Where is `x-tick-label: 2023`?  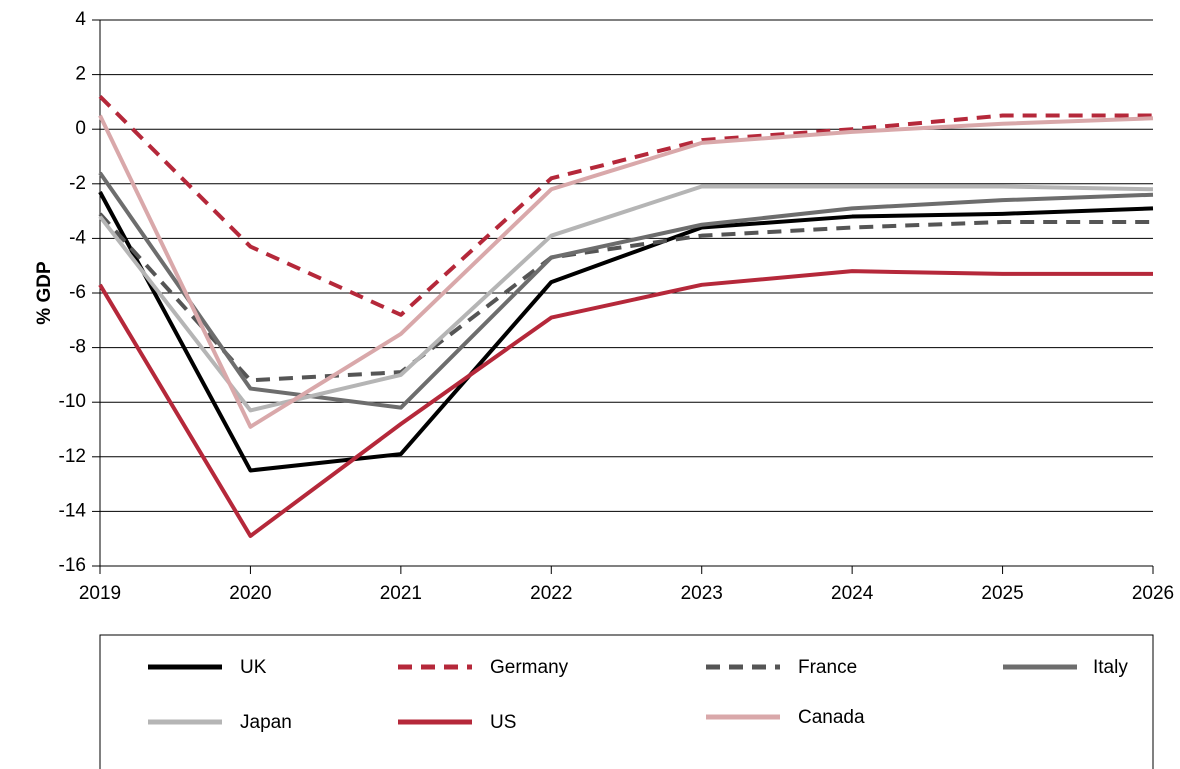
x-tick-label: 2023 is located at coordinates (702, 593).